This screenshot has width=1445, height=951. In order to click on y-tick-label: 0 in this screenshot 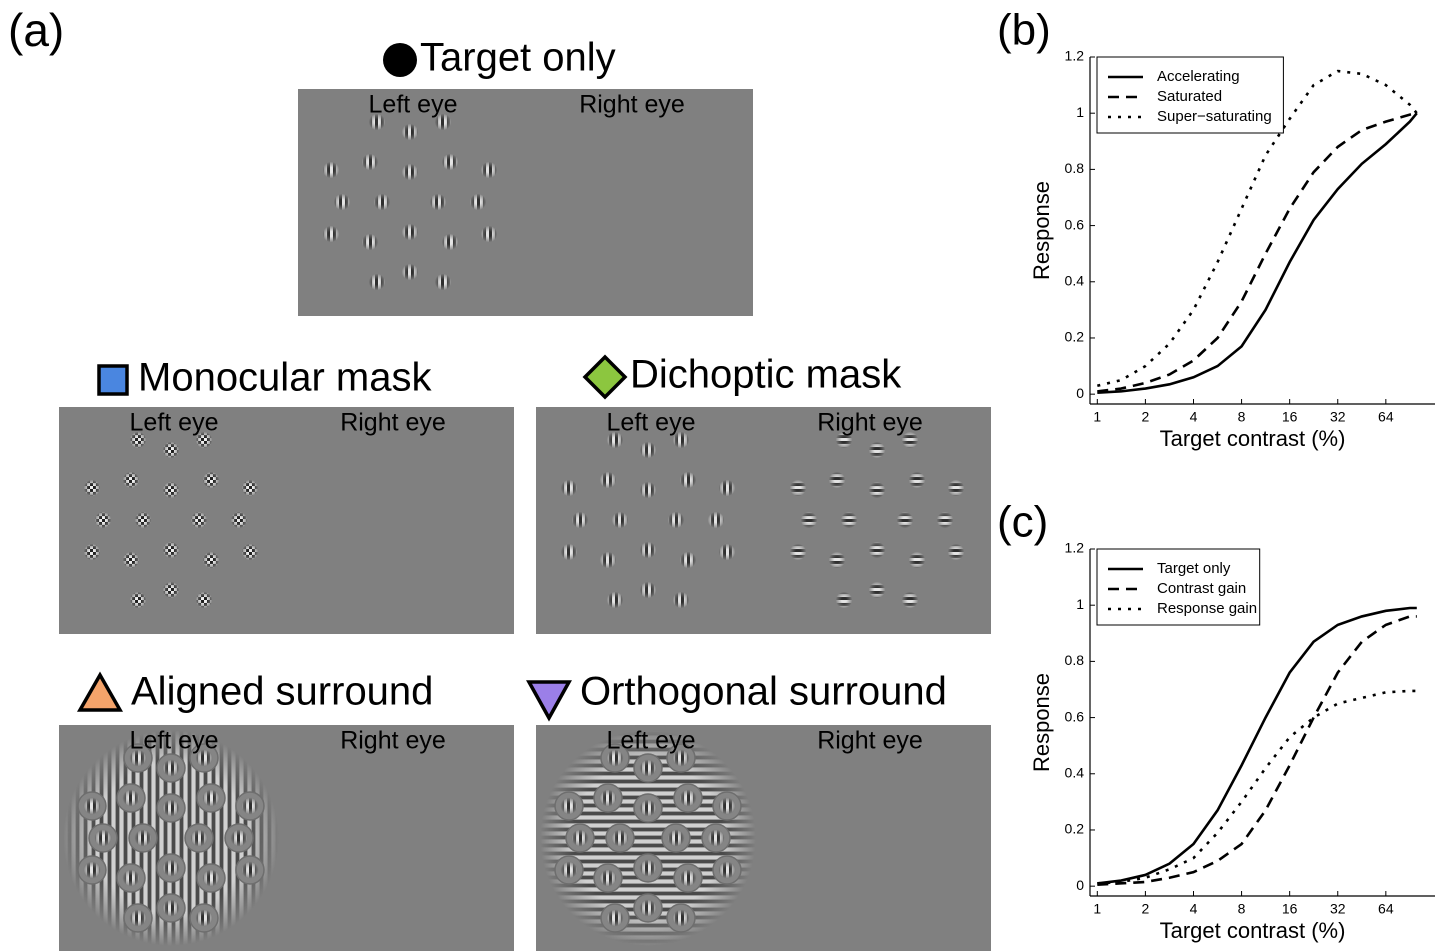, I will do `click(1080, 885)`.